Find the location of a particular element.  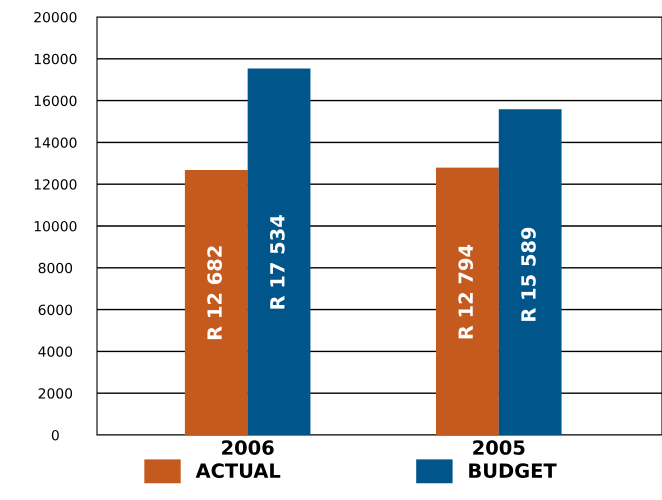

data-label: R 15 589 is located at coordinates (528, 274).